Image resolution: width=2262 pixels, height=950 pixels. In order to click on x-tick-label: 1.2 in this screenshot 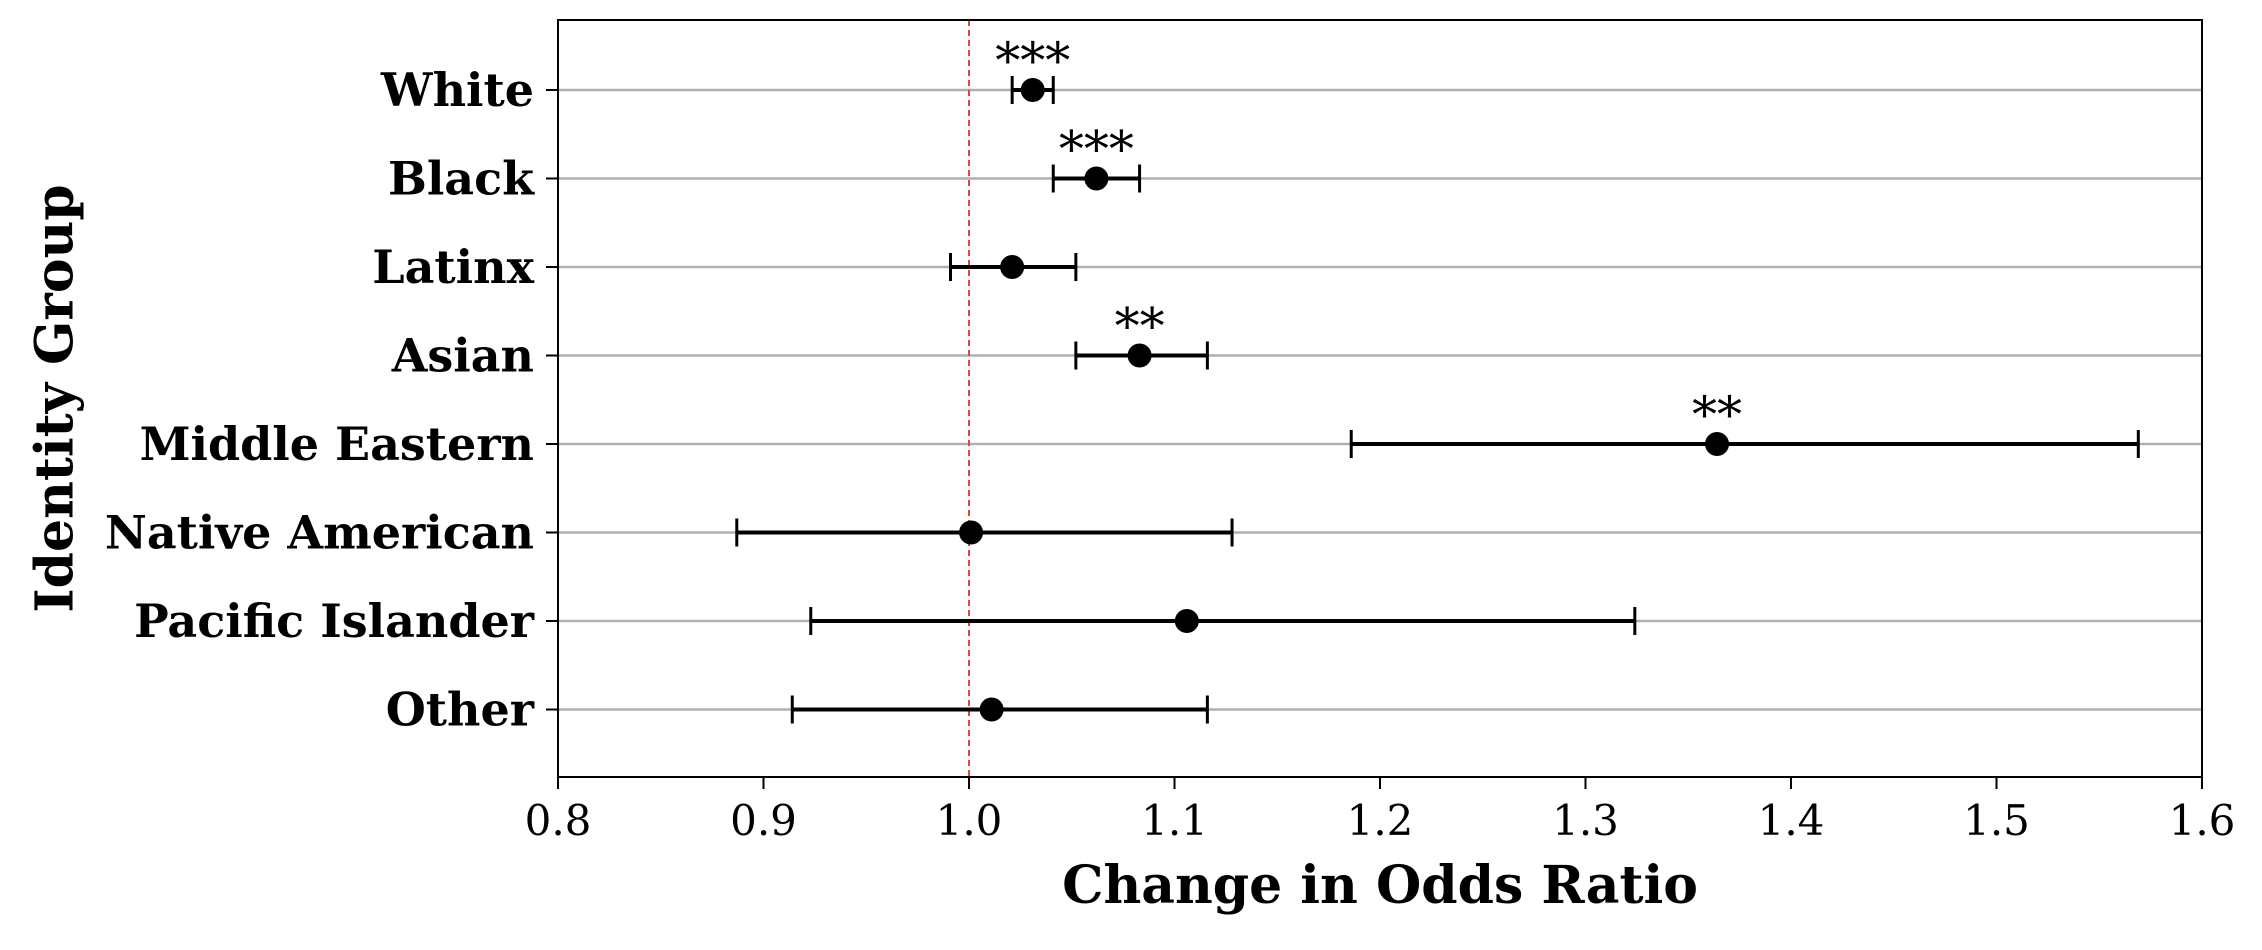, I will do `click(1380, 820)`.